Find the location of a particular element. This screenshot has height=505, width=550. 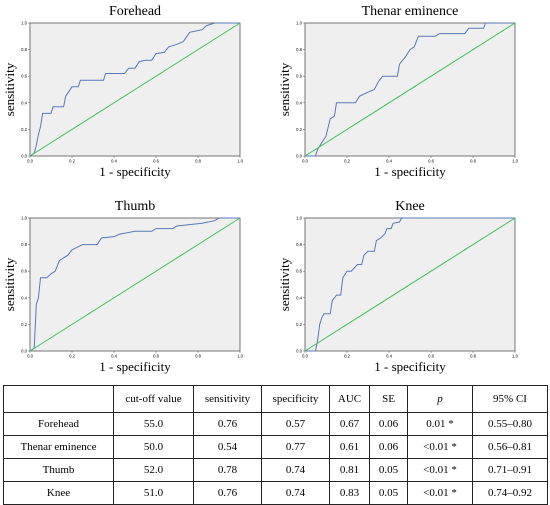

table-cell: 0.06 is located at coordinates (388, 424).